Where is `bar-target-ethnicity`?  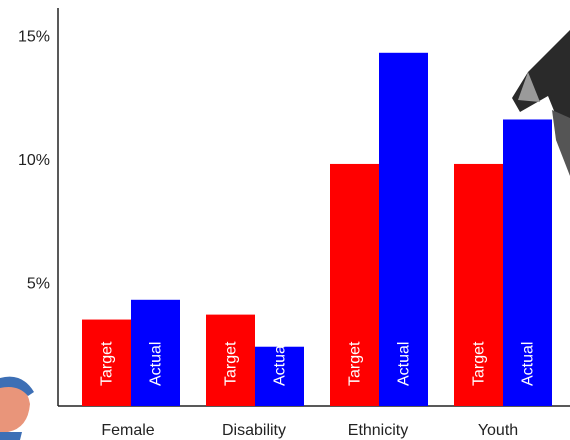 bar-target-ethnicity is located at coordinates (354, 284).